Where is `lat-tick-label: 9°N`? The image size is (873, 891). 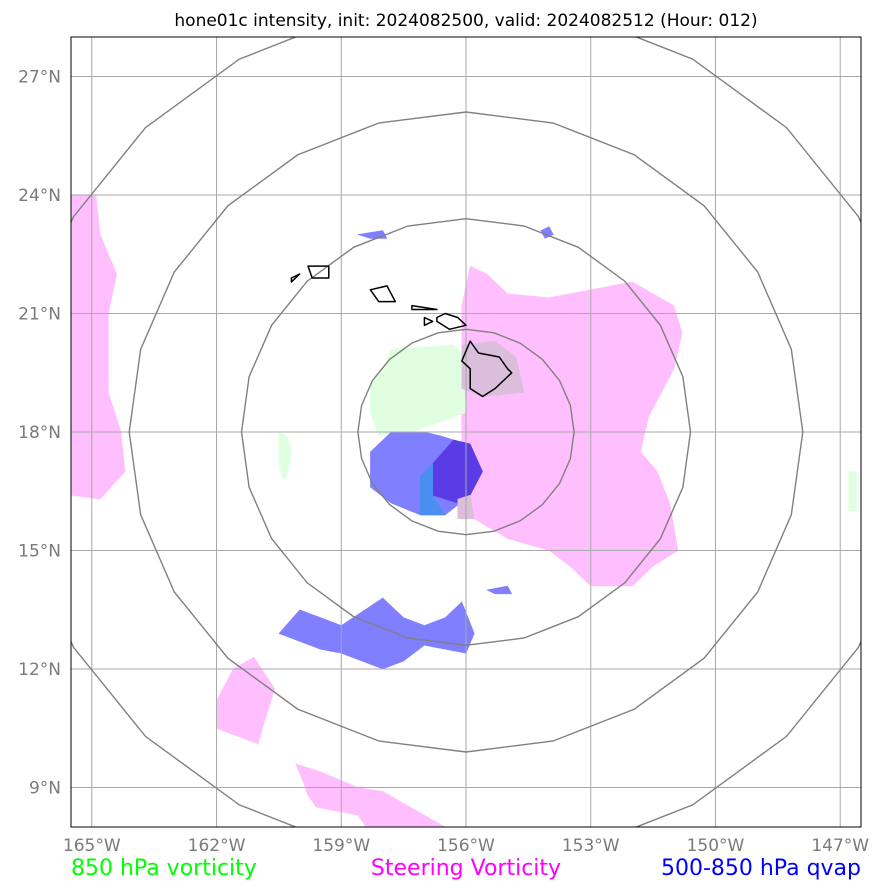 lat-tick-label: 9°N is located at coordinates (45, 789).